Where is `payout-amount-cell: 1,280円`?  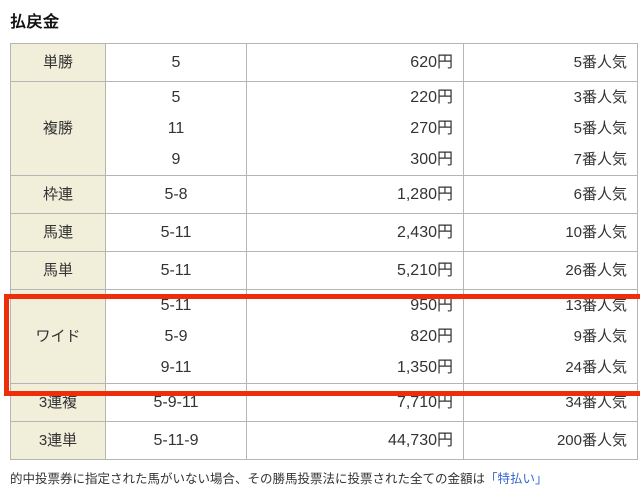 payout-amount-cell: 1,280円 is located at coordinates (355, 194).